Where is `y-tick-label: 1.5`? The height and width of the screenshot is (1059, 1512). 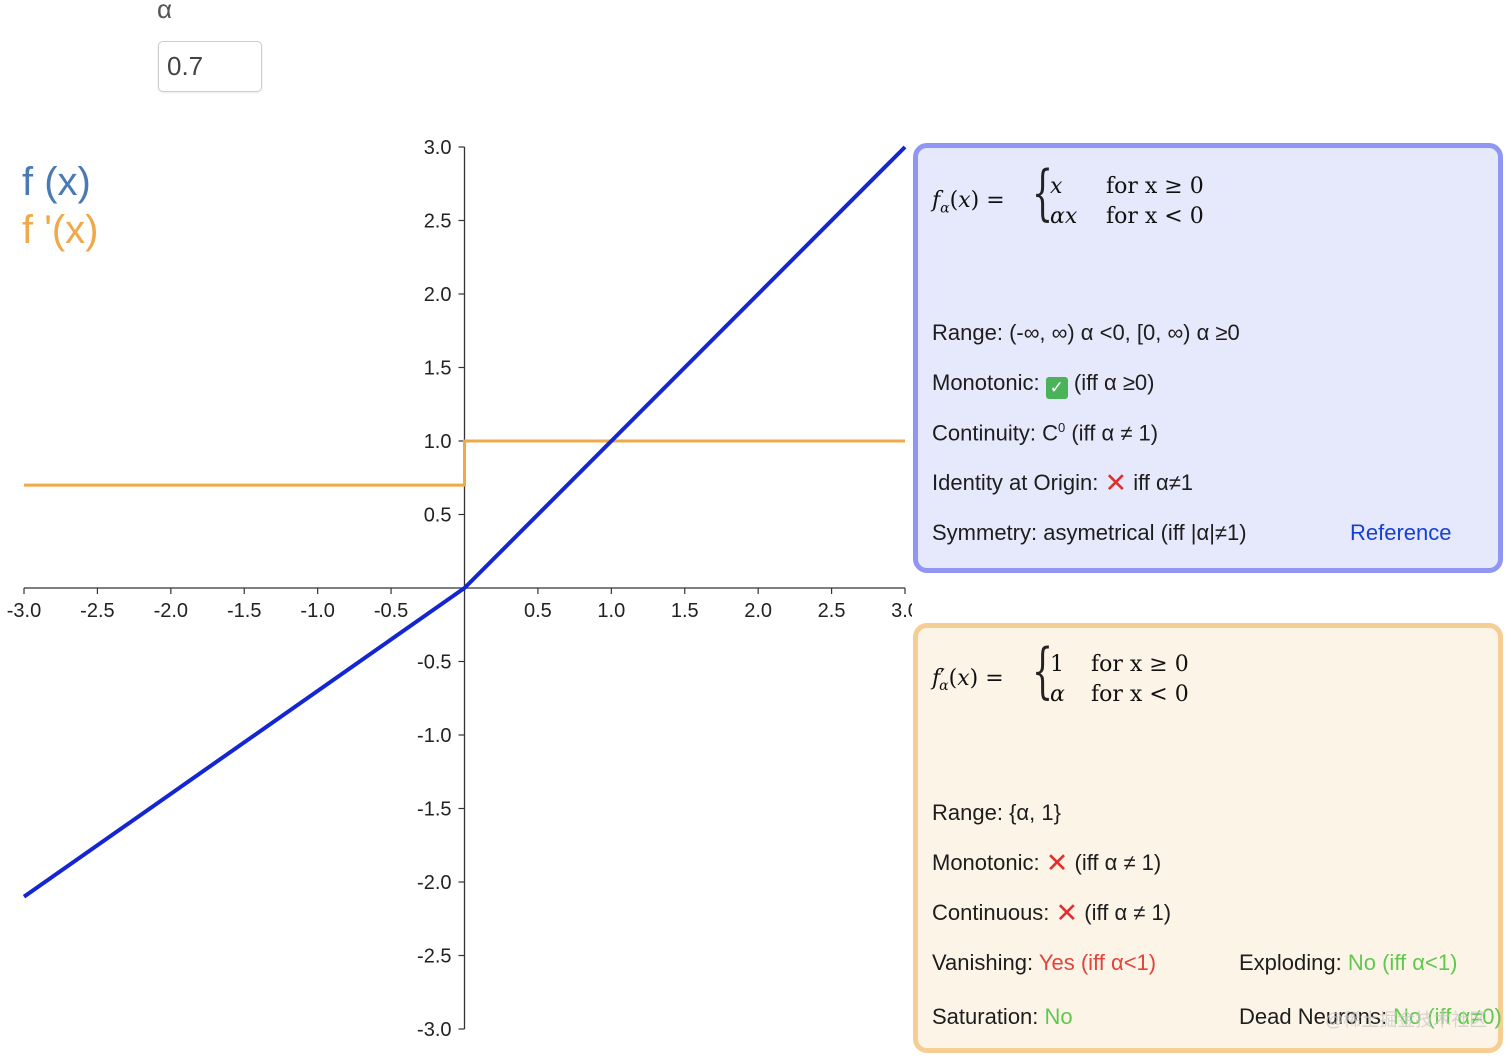 y-tick-label: 1.5 is located at coordinates (438, 369).